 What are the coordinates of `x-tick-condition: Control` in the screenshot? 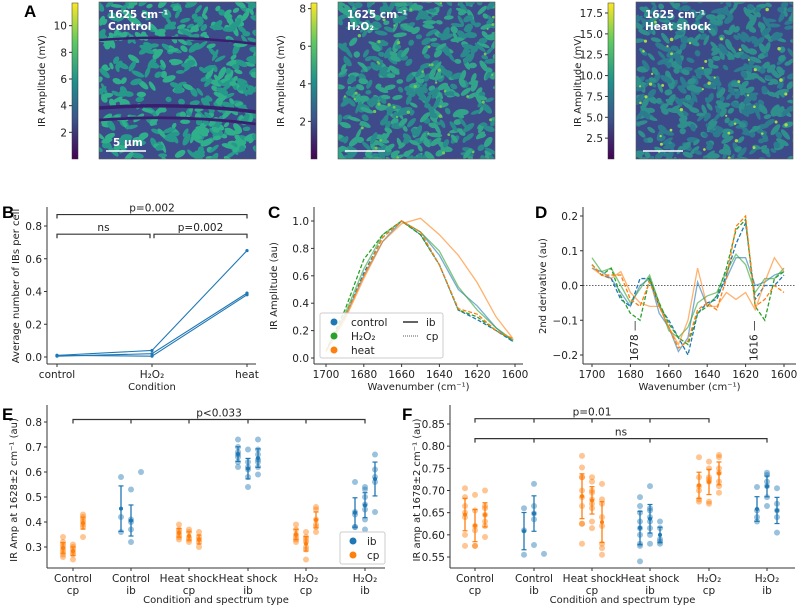 It's located at (73, 579).